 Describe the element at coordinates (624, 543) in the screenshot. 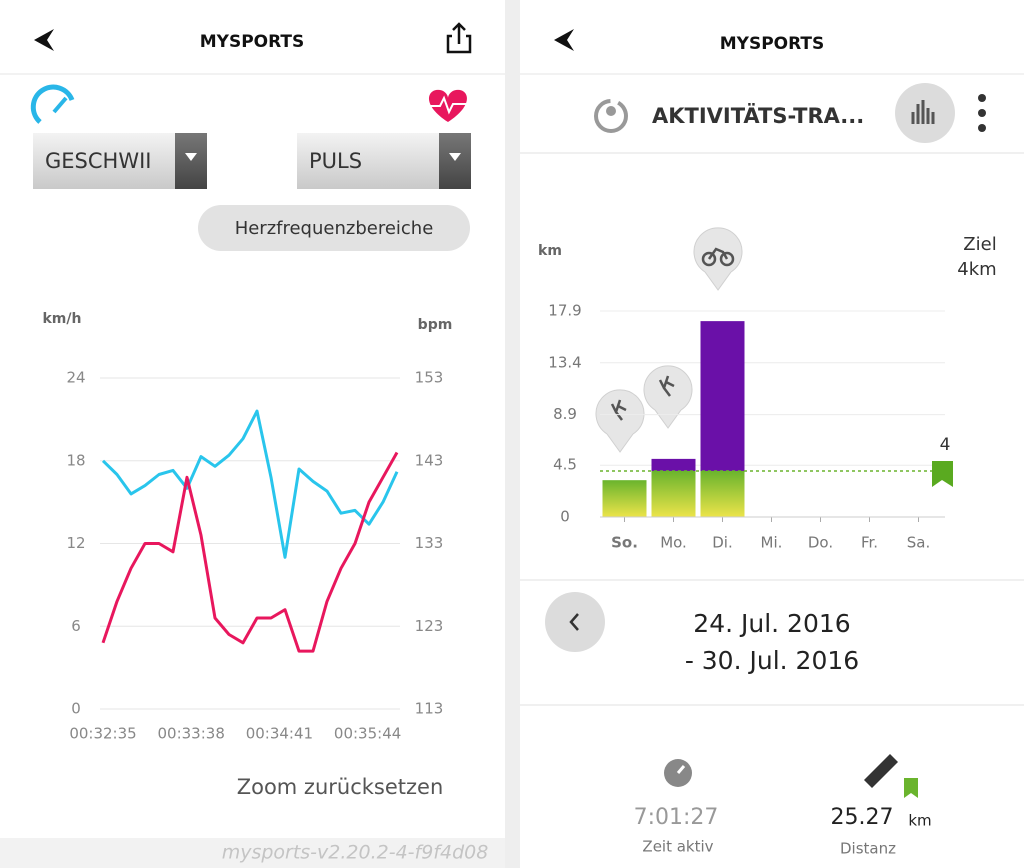

I see `x-tick-label: So.` at that location.